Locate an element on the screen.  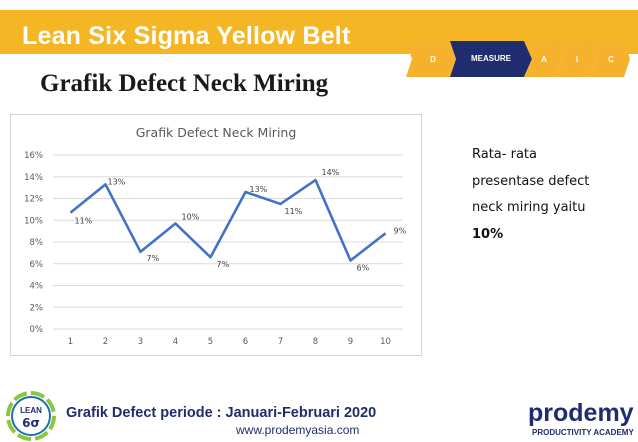
y-tick-labels: 0% 2% 4% 6% 8% 10% 12% 14% 16% is located at coordinates (33, 243).